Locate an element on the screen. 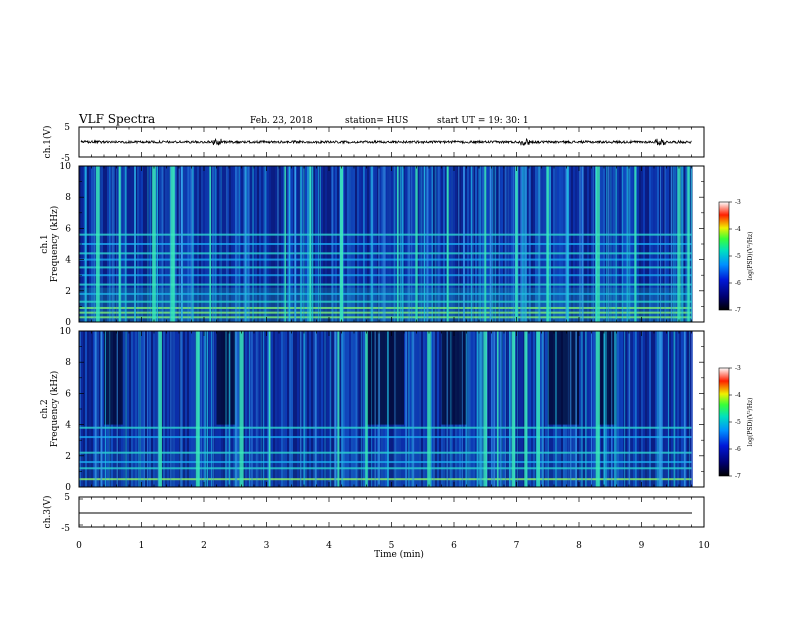  y-tick-label: 0 is located at coordinates (68, 323).